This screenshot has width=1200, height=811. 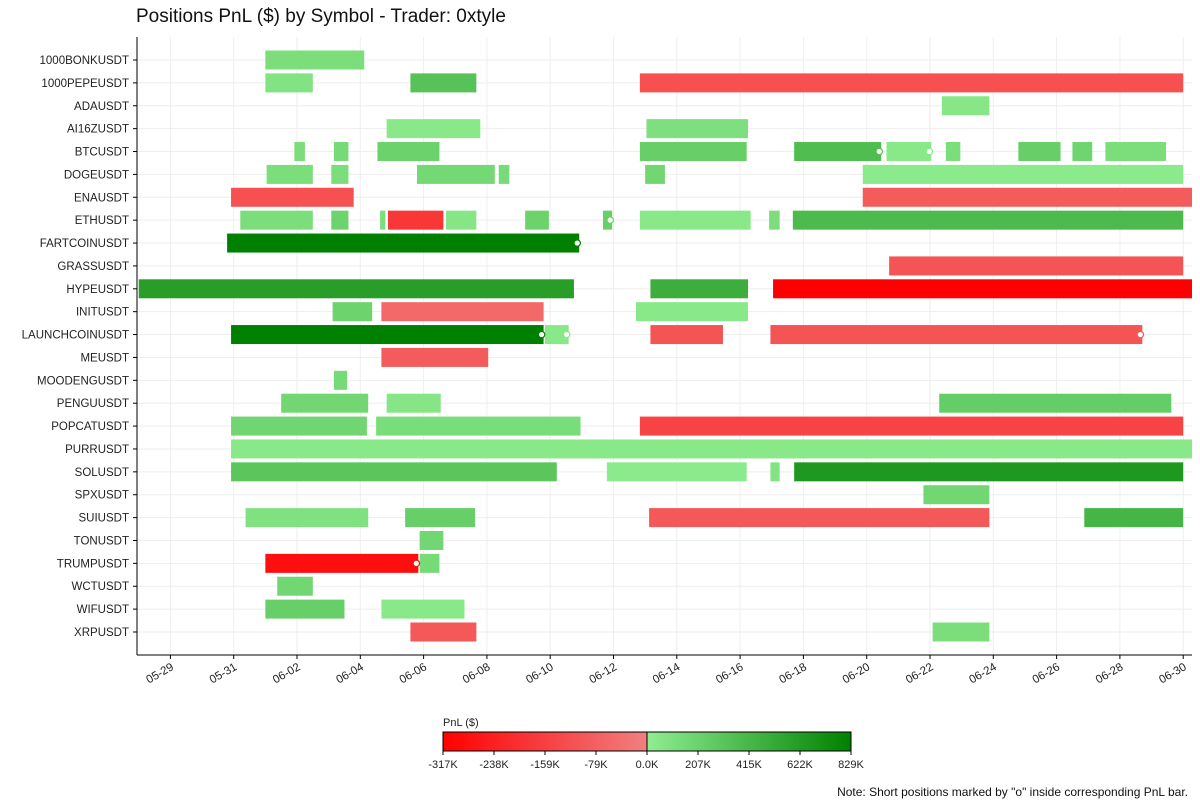 What do you see at coordinates (102, 496) in the screenshot?
I see `y-tick-label: SPXUSDT` at bounding box center [102, 496].